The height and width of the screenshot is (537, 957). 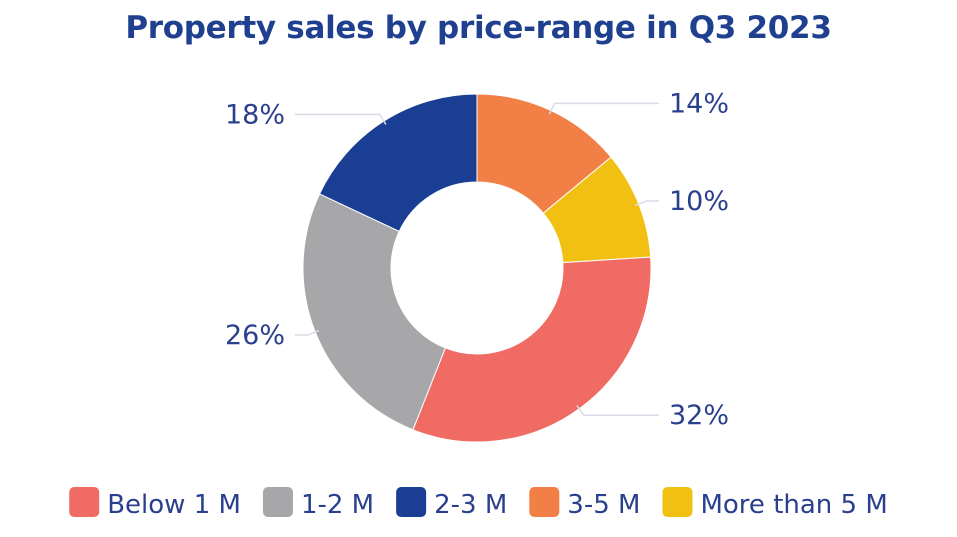 What do you see at coordinates (603, 108) in the screenshot?
I see `leader-line-3-5-m` at bounding box center [603, 108].